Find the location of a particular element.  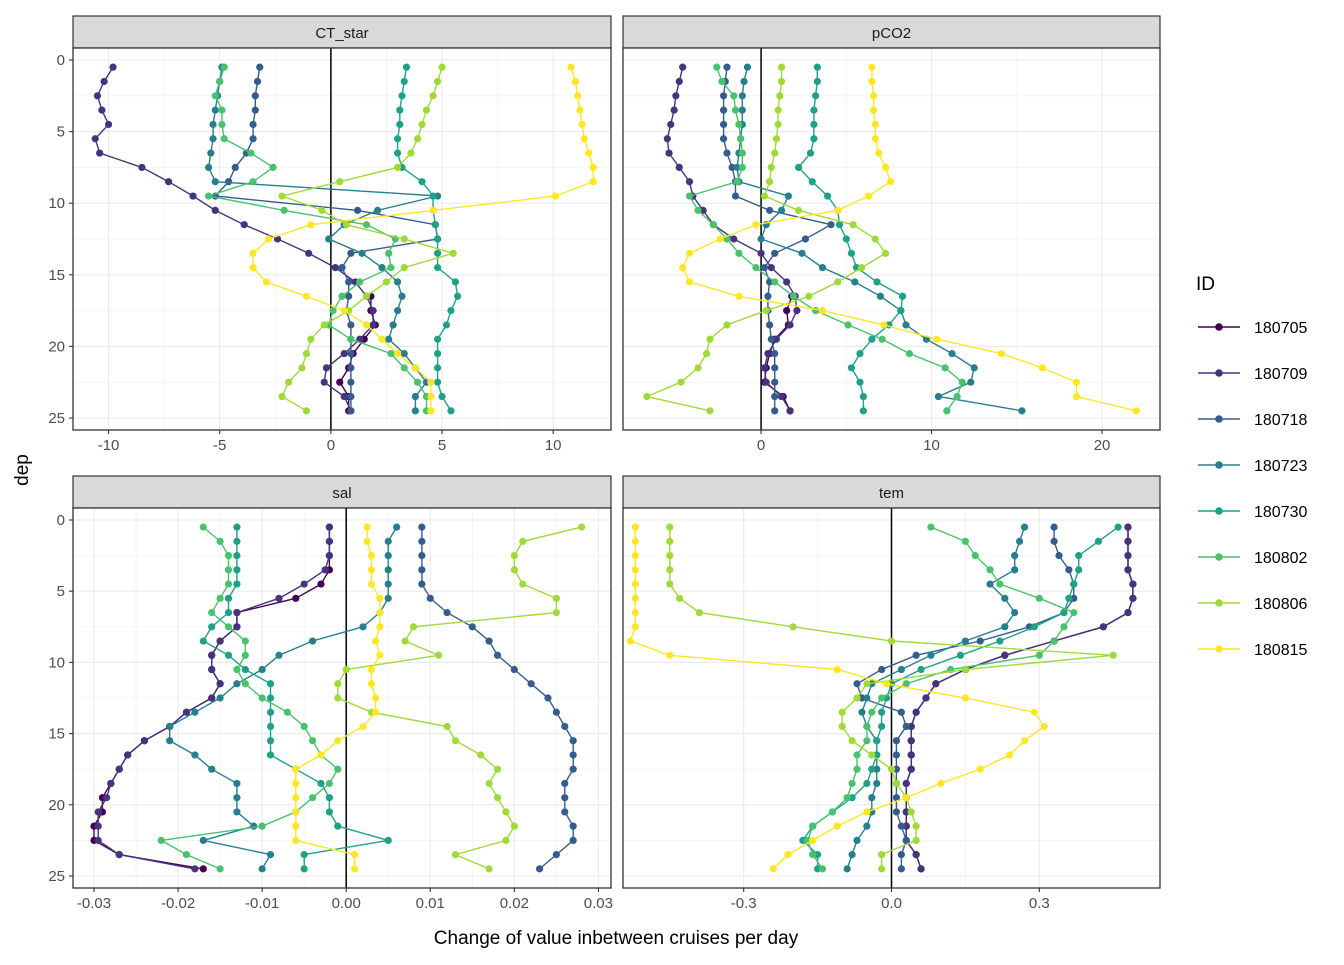

facet-strip is located at coordinates (342, 32).